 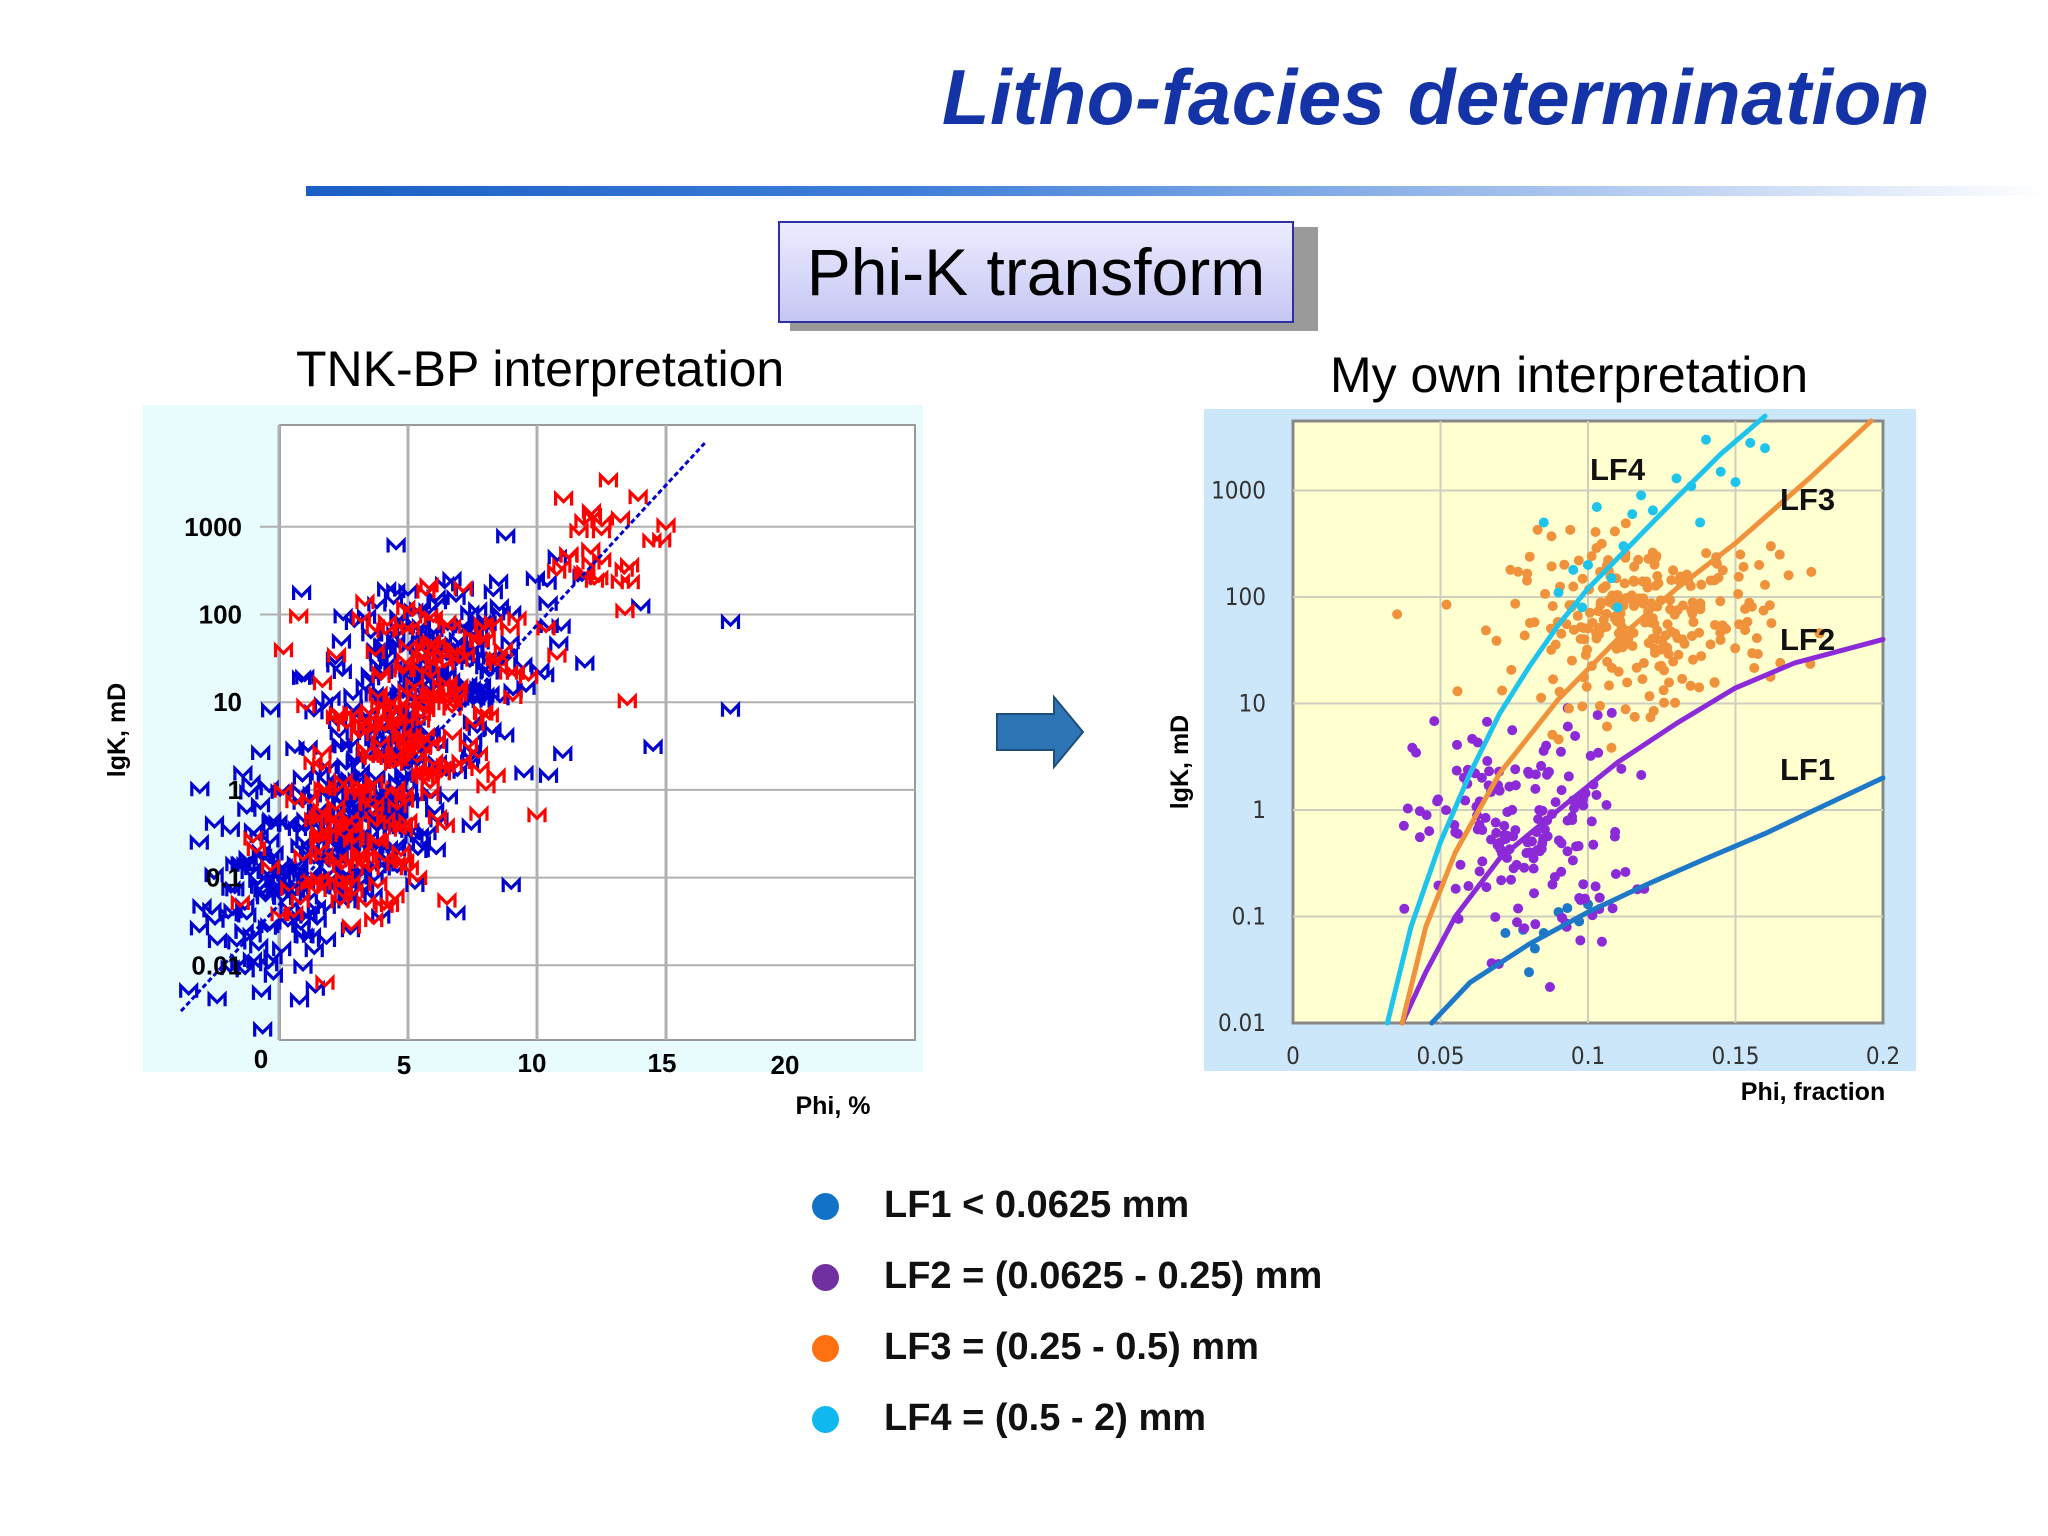 What do you see at coordinates (227, 702) in the screenshot?
I see `left-y-tick-label: 10` at bounding box center [227, 702].